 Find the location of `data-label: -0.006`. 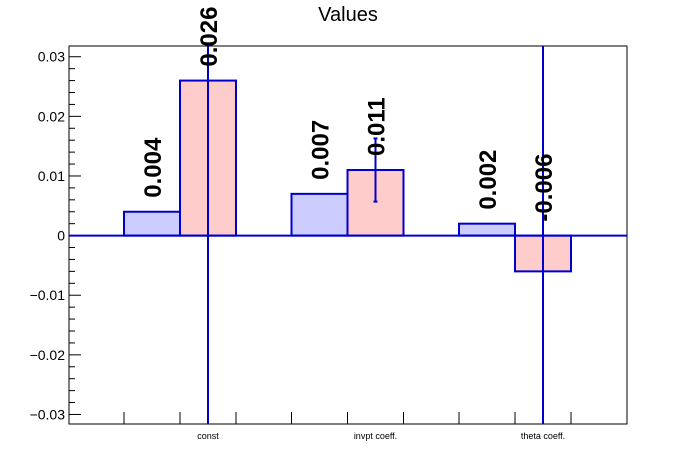

data-label: -0.006 is located at coordinates (544, 188).